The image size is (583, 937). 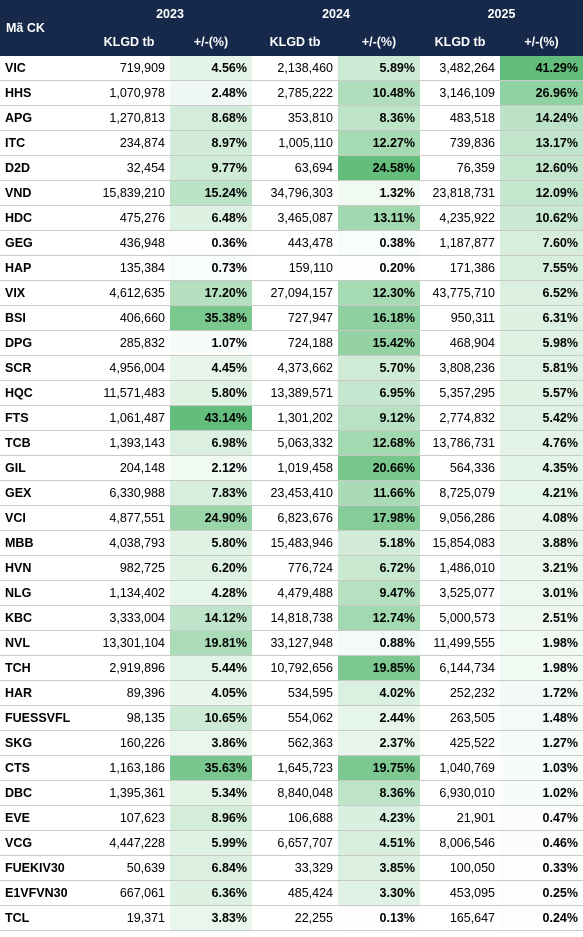 I want to click on change-pct: 13.11%, so click(x=379, y=218).